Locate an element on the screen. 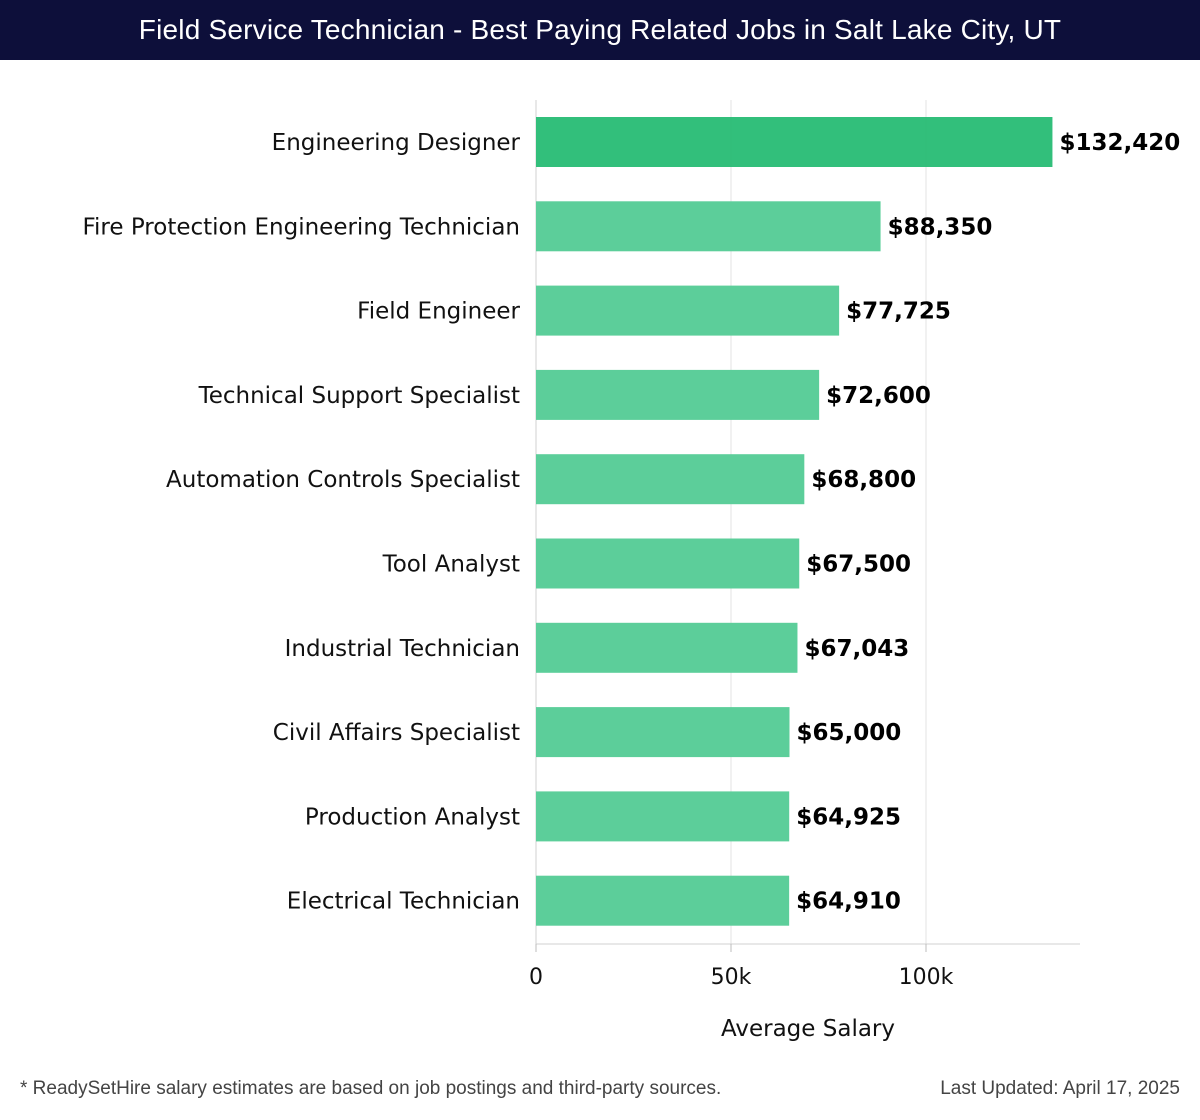  category-label: Automation Controls Specialist is located at coordinates (343, 480).